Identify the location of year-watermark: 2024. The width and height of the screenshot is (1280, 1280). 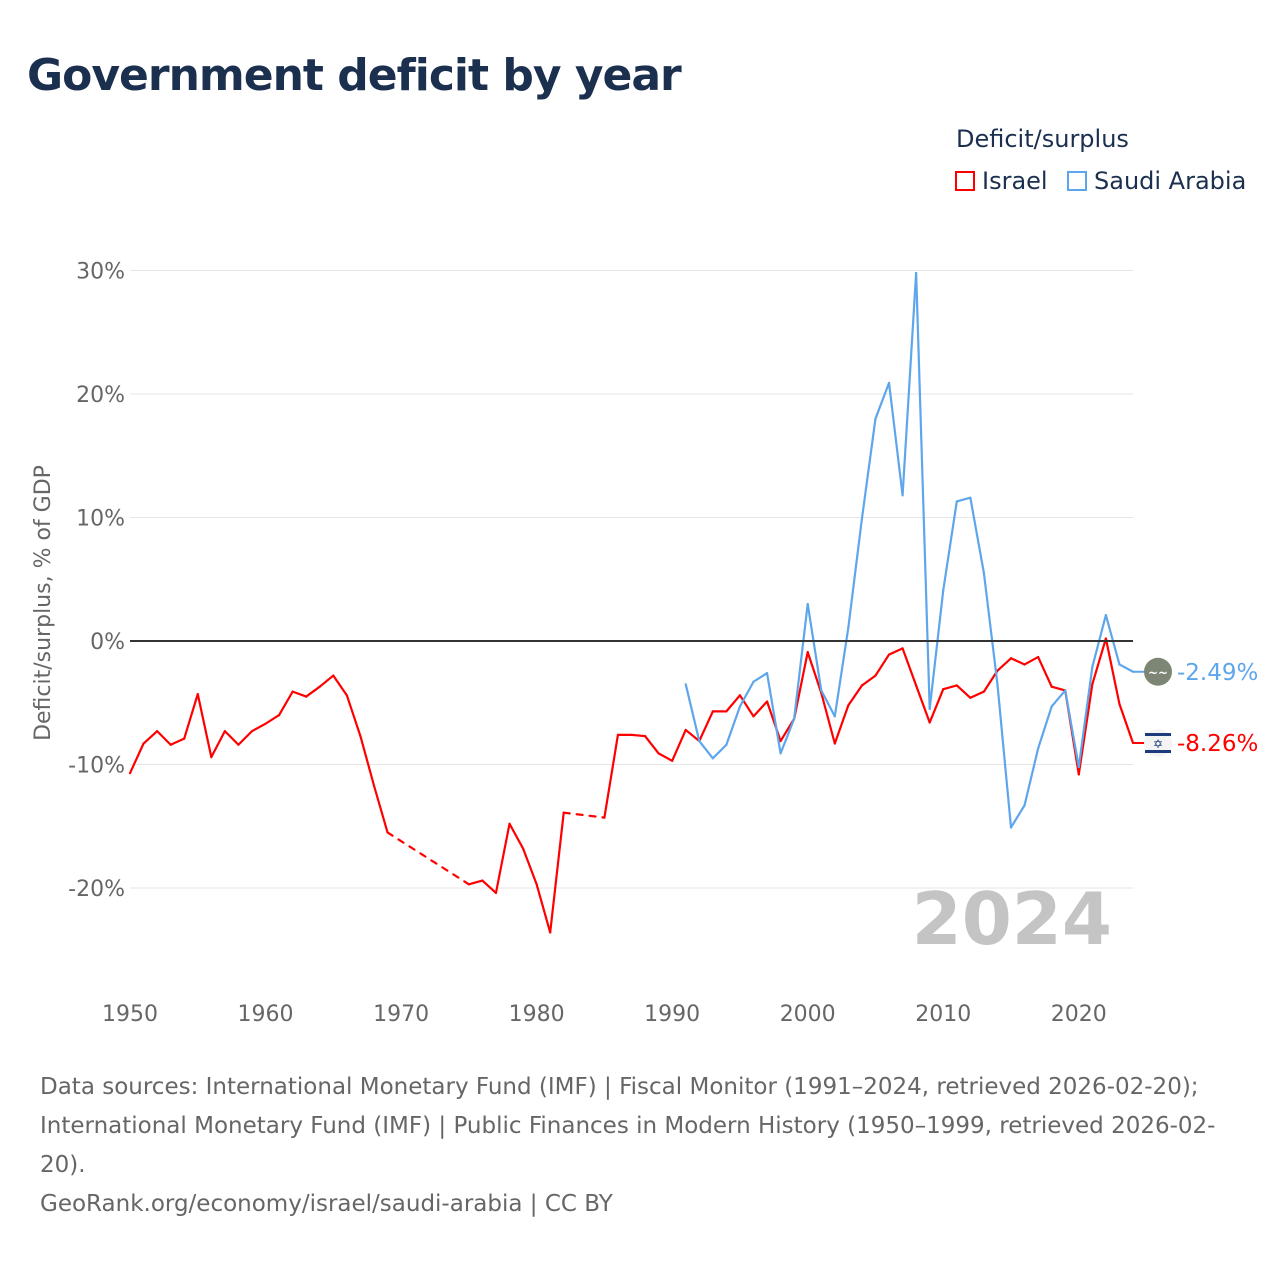
(1012, 919).